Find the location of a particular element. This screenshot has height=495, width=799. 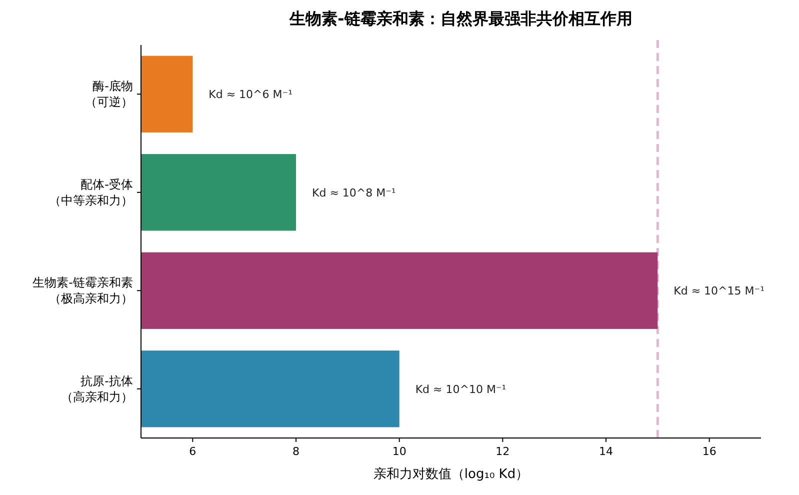

x-tick-label: 16 is located at coordinates (709, 451).